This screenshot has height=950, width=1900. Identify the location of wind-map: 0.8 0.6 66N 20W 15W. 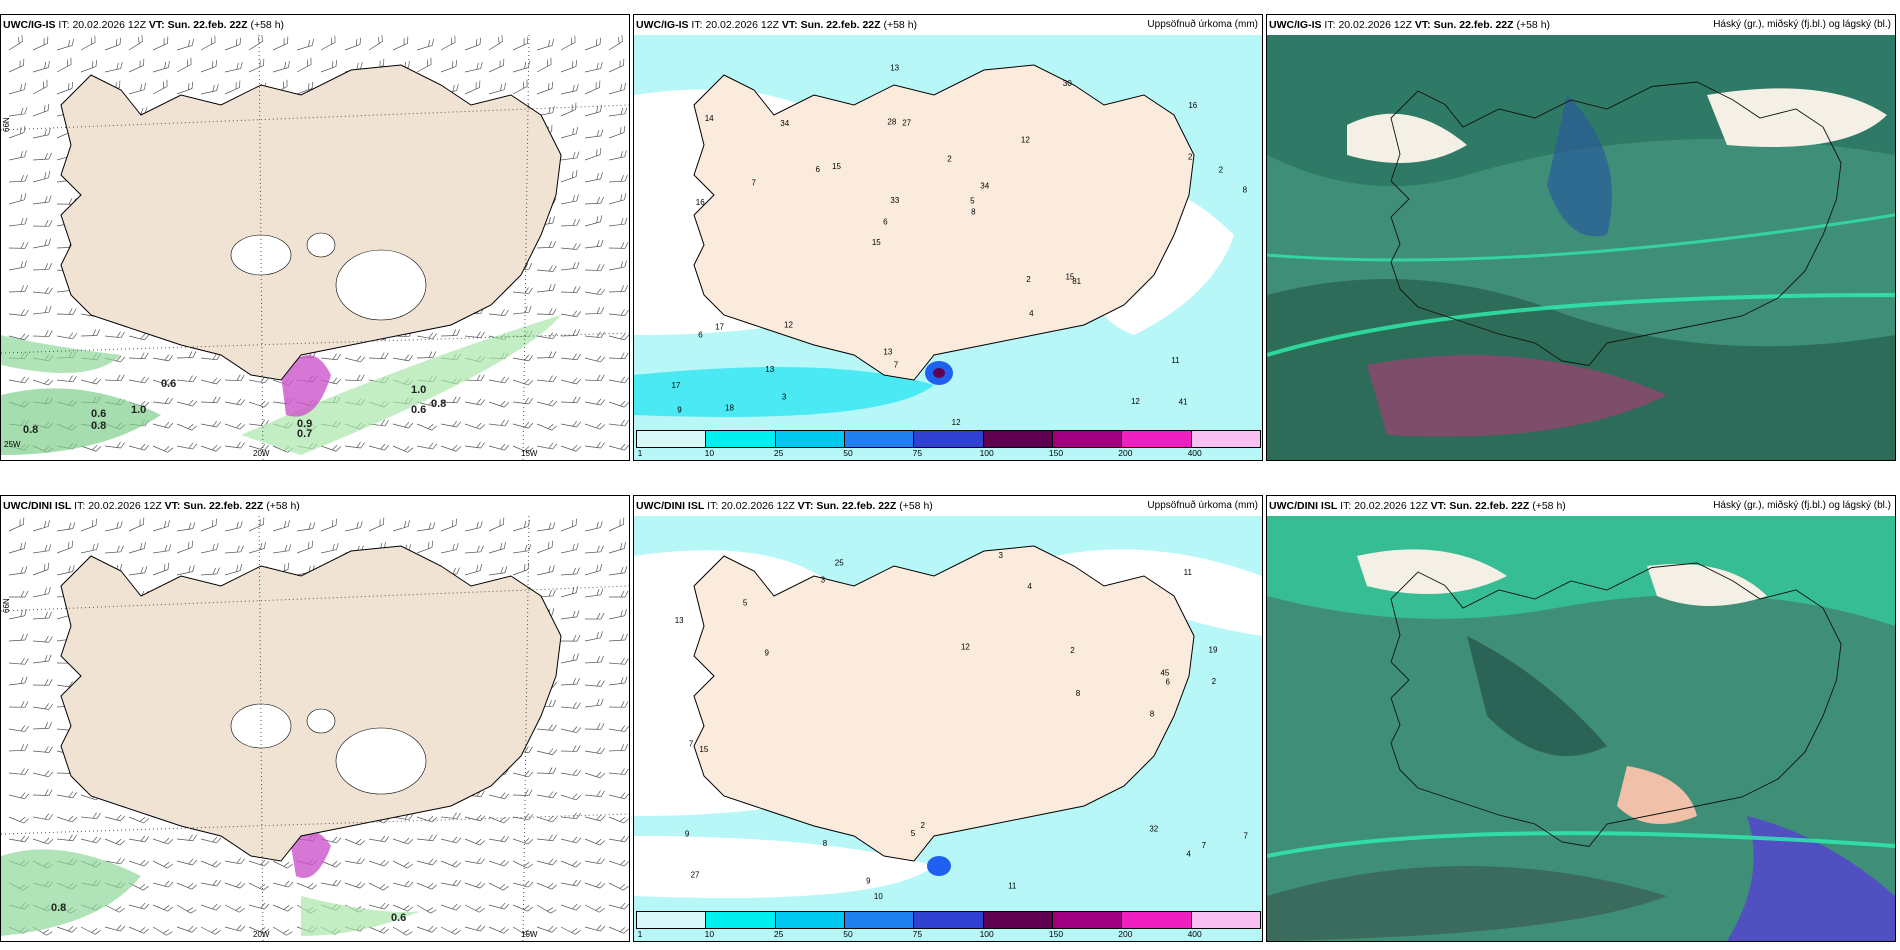
(315, 728).